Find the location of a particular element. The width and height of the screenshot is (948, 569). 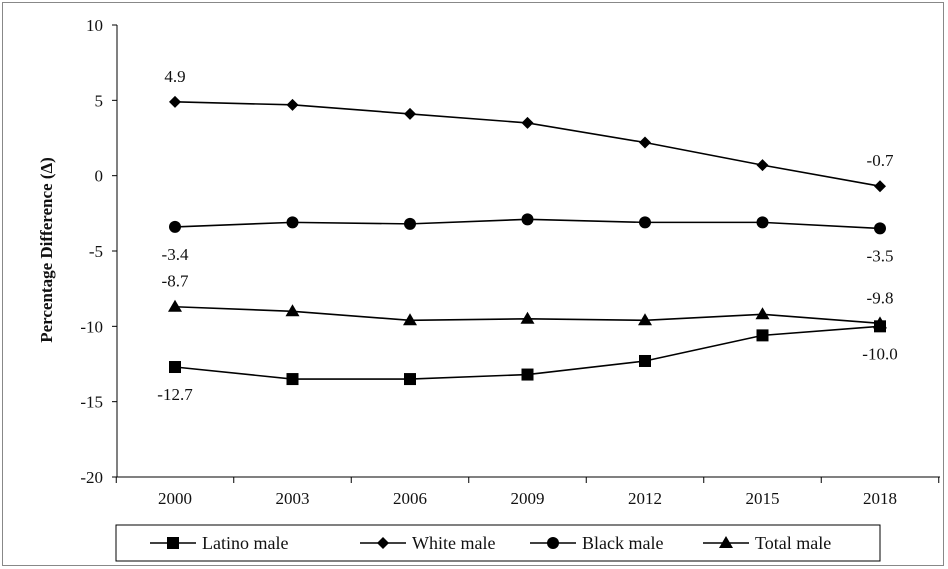

legend-item: Total male is located at coordinates (767, 543).